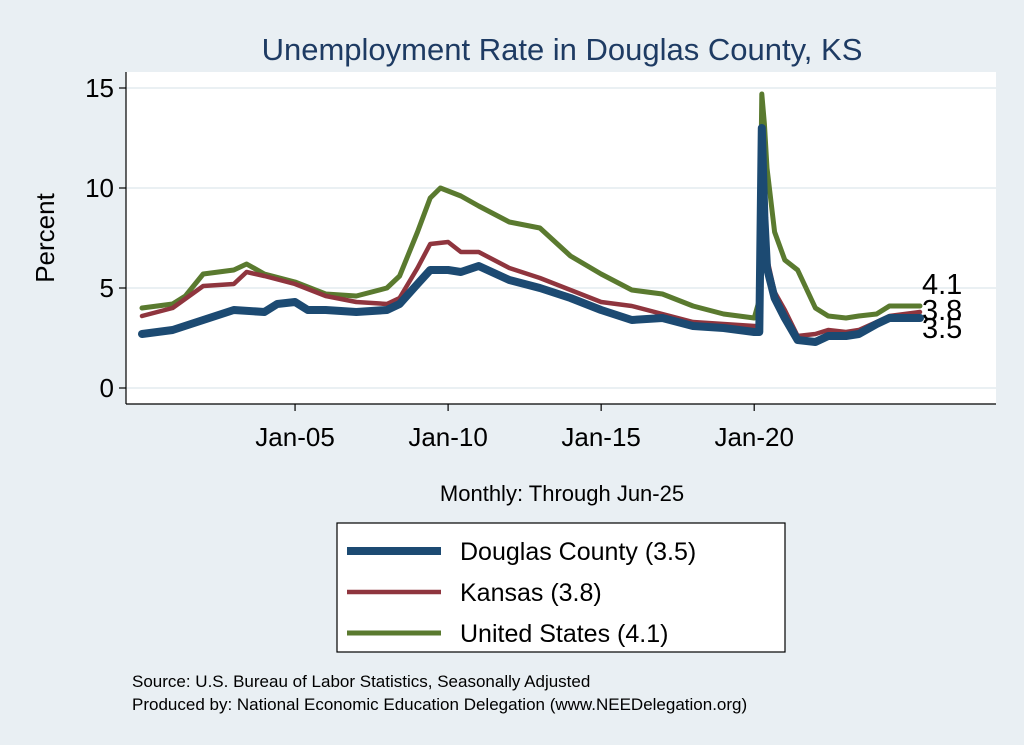  I want to click on end-label-2: 4.1, so click(942, 285).